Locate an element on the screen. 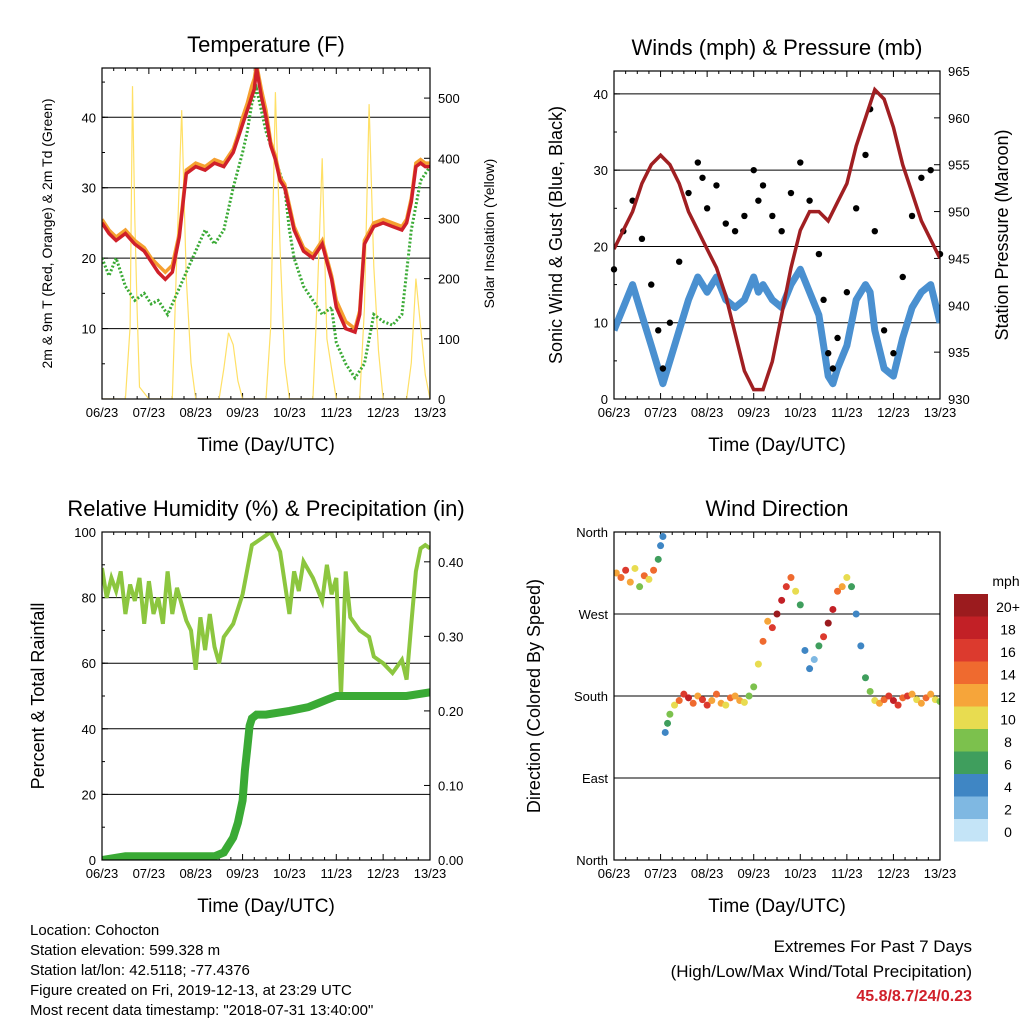  direction-x-tick-label: 12/23 is located at coordinates (893, 873).